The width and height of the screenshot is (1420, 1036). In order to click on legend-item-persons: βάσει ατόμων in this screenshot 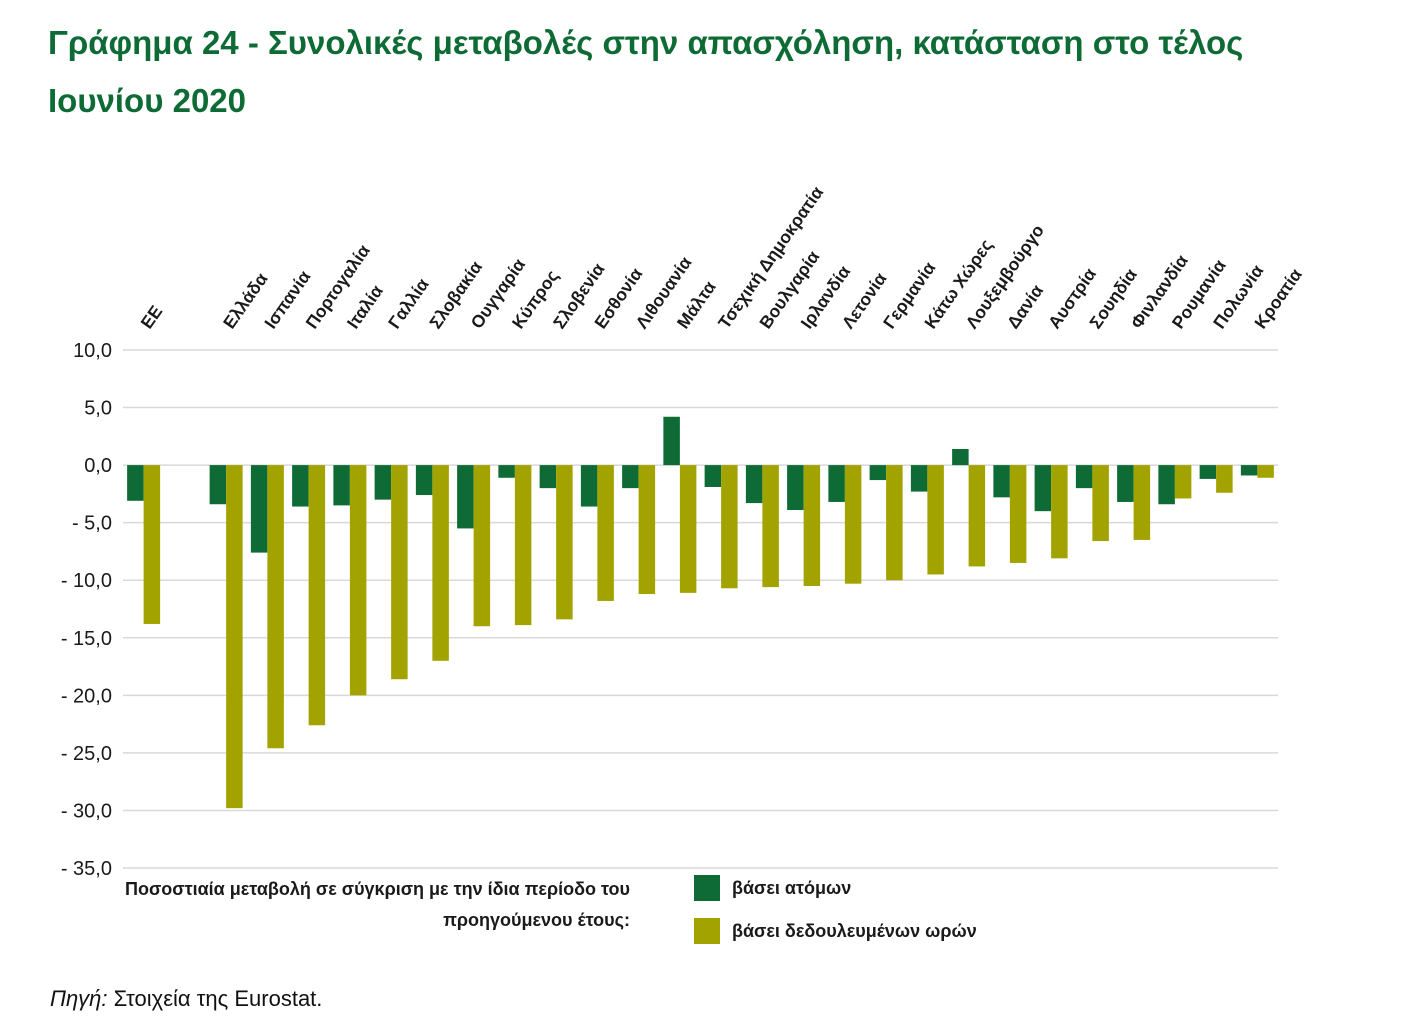, I will do `click(772, 888)`.